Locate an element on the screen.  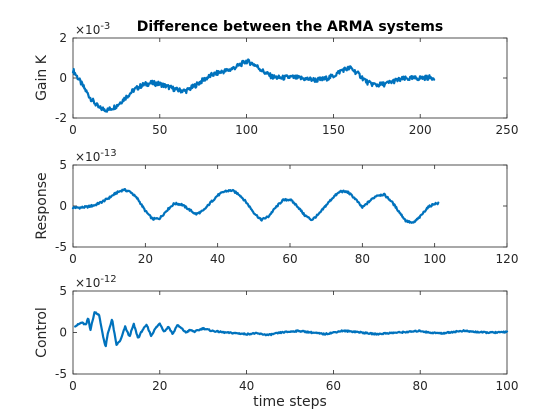
y-exponent-label: ×10⁻³ is located at coordinates (92, 29).